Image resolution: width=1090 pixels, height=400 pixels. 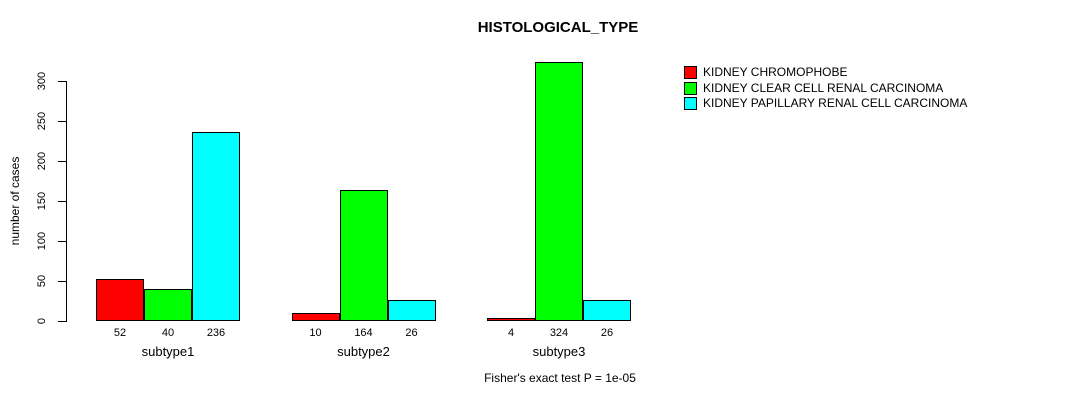 I want to click on bar-kidney-papillary-renal-cell-carcinoma-subtype3, so click(x=607, y=310).